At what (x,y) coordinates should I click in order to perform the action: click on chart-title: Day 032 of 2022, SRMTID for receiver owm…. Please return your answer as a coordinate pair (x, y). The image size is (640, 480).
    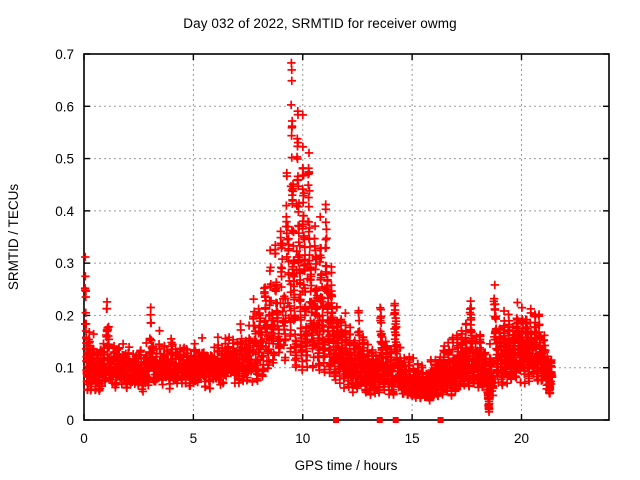
    Looking at the image, I should click on (320, 23).